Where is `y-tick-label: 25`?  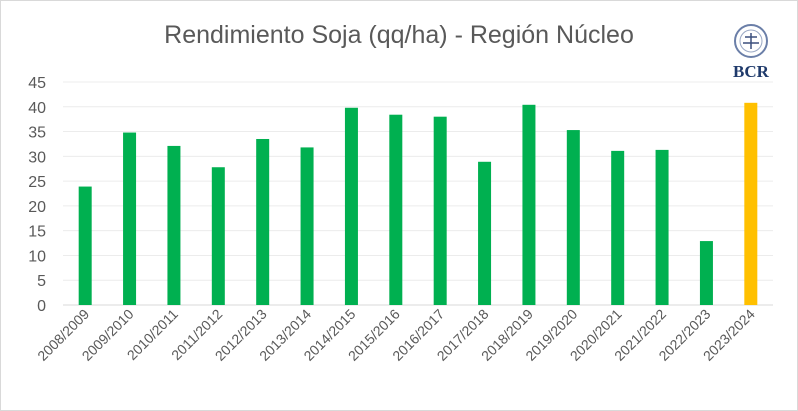
y-tick-label: 25 is located at coordinates (37, 182).